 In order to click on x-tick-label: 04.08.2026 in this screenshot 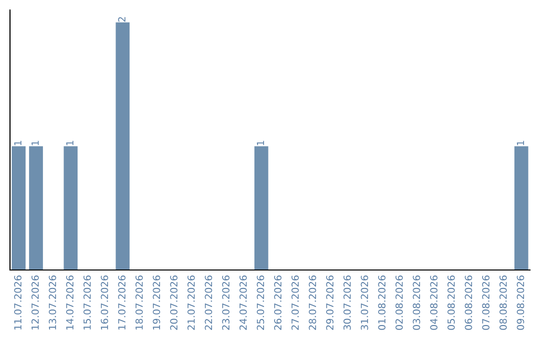, I will do `click(434, 302)`.